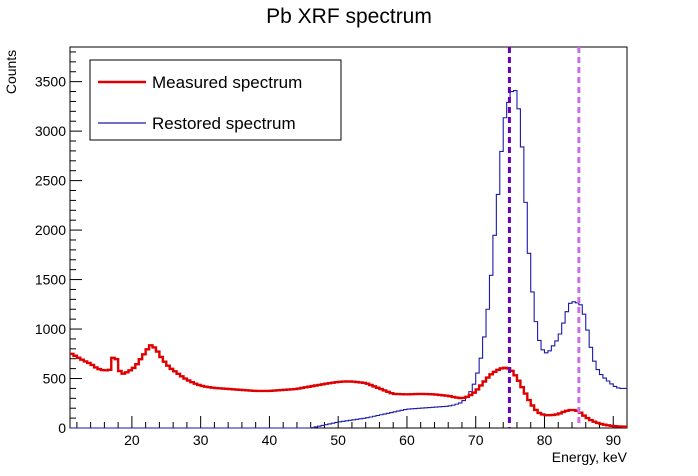 This screenshot has width=698, height=476. What do you see at coordinates (50, 131) in the screenshot?
I see `y-tick-label: 3000` at bounding box center [50, 131].